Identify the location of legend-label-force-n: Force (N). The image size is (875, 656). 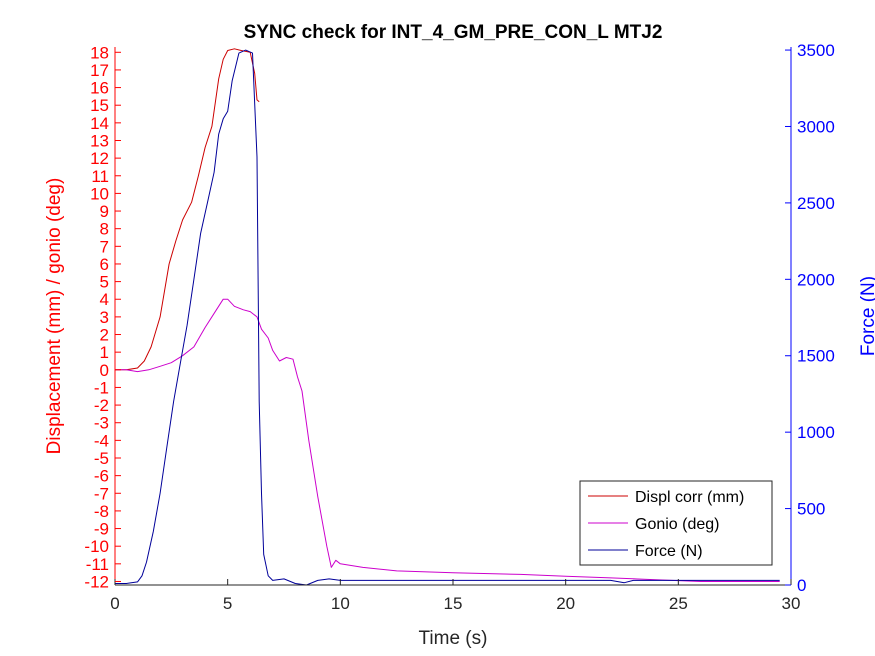
(669, 551).